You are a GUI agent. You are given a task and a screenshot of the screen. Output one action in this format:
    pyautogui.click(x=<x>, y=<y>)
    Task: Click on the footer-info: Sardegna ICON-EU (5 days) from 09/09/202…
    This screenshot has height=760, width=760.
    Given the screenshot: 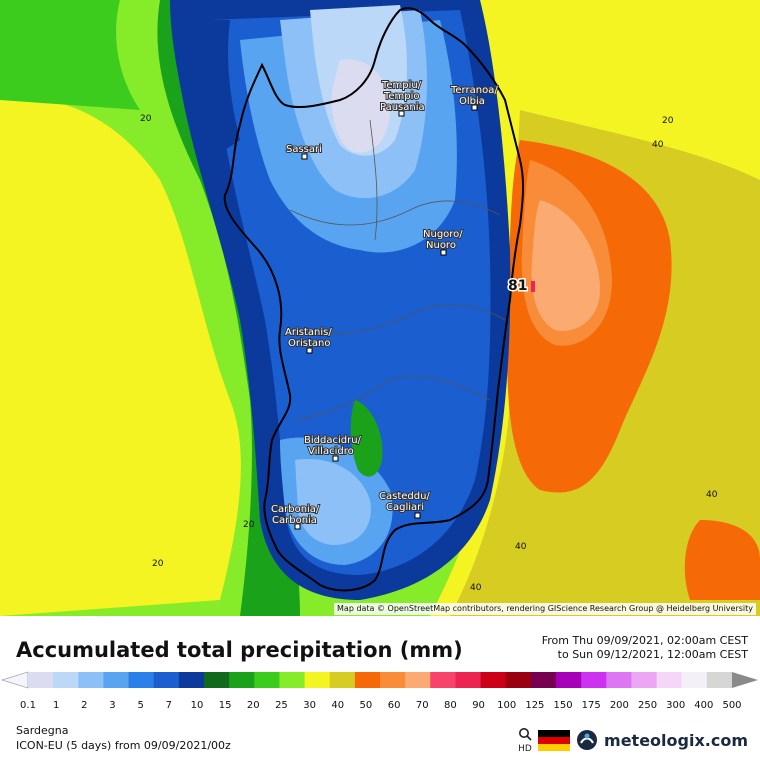 What is the action you would take?
    pyautogui.click(x=123, y=738)
    